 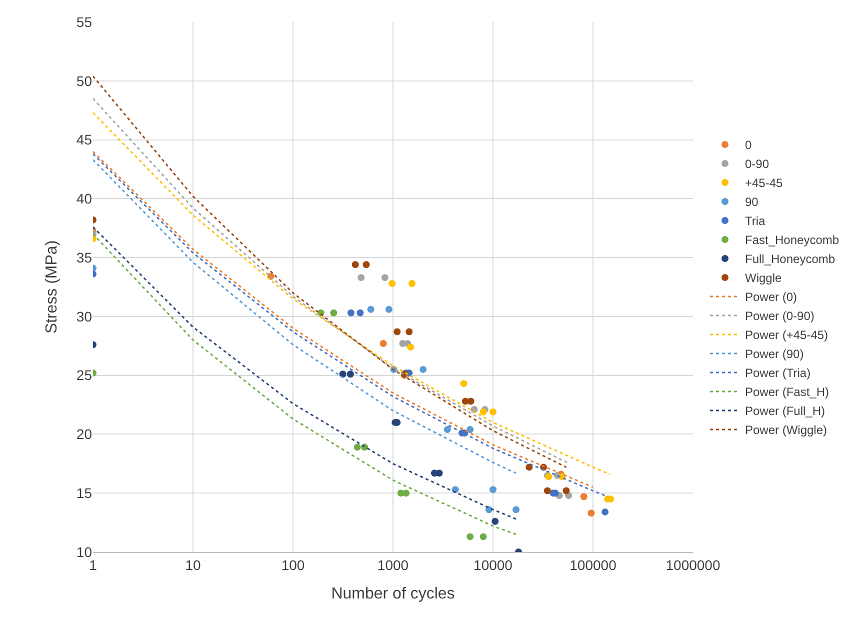 I want to click on y-tick-label: 30, so click(x=84, y=316).